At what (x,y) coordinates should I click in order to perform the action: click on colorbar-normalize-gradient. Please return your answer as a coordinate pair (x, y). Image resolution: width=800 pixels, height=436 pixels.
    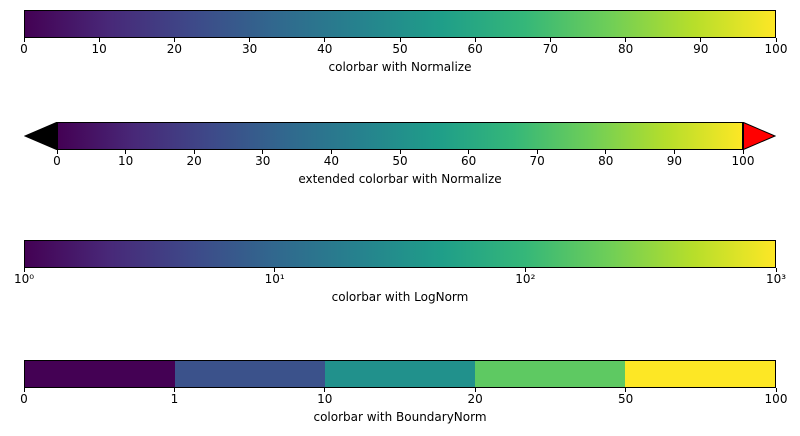
    Looking at the image, I should click on (400, 24).